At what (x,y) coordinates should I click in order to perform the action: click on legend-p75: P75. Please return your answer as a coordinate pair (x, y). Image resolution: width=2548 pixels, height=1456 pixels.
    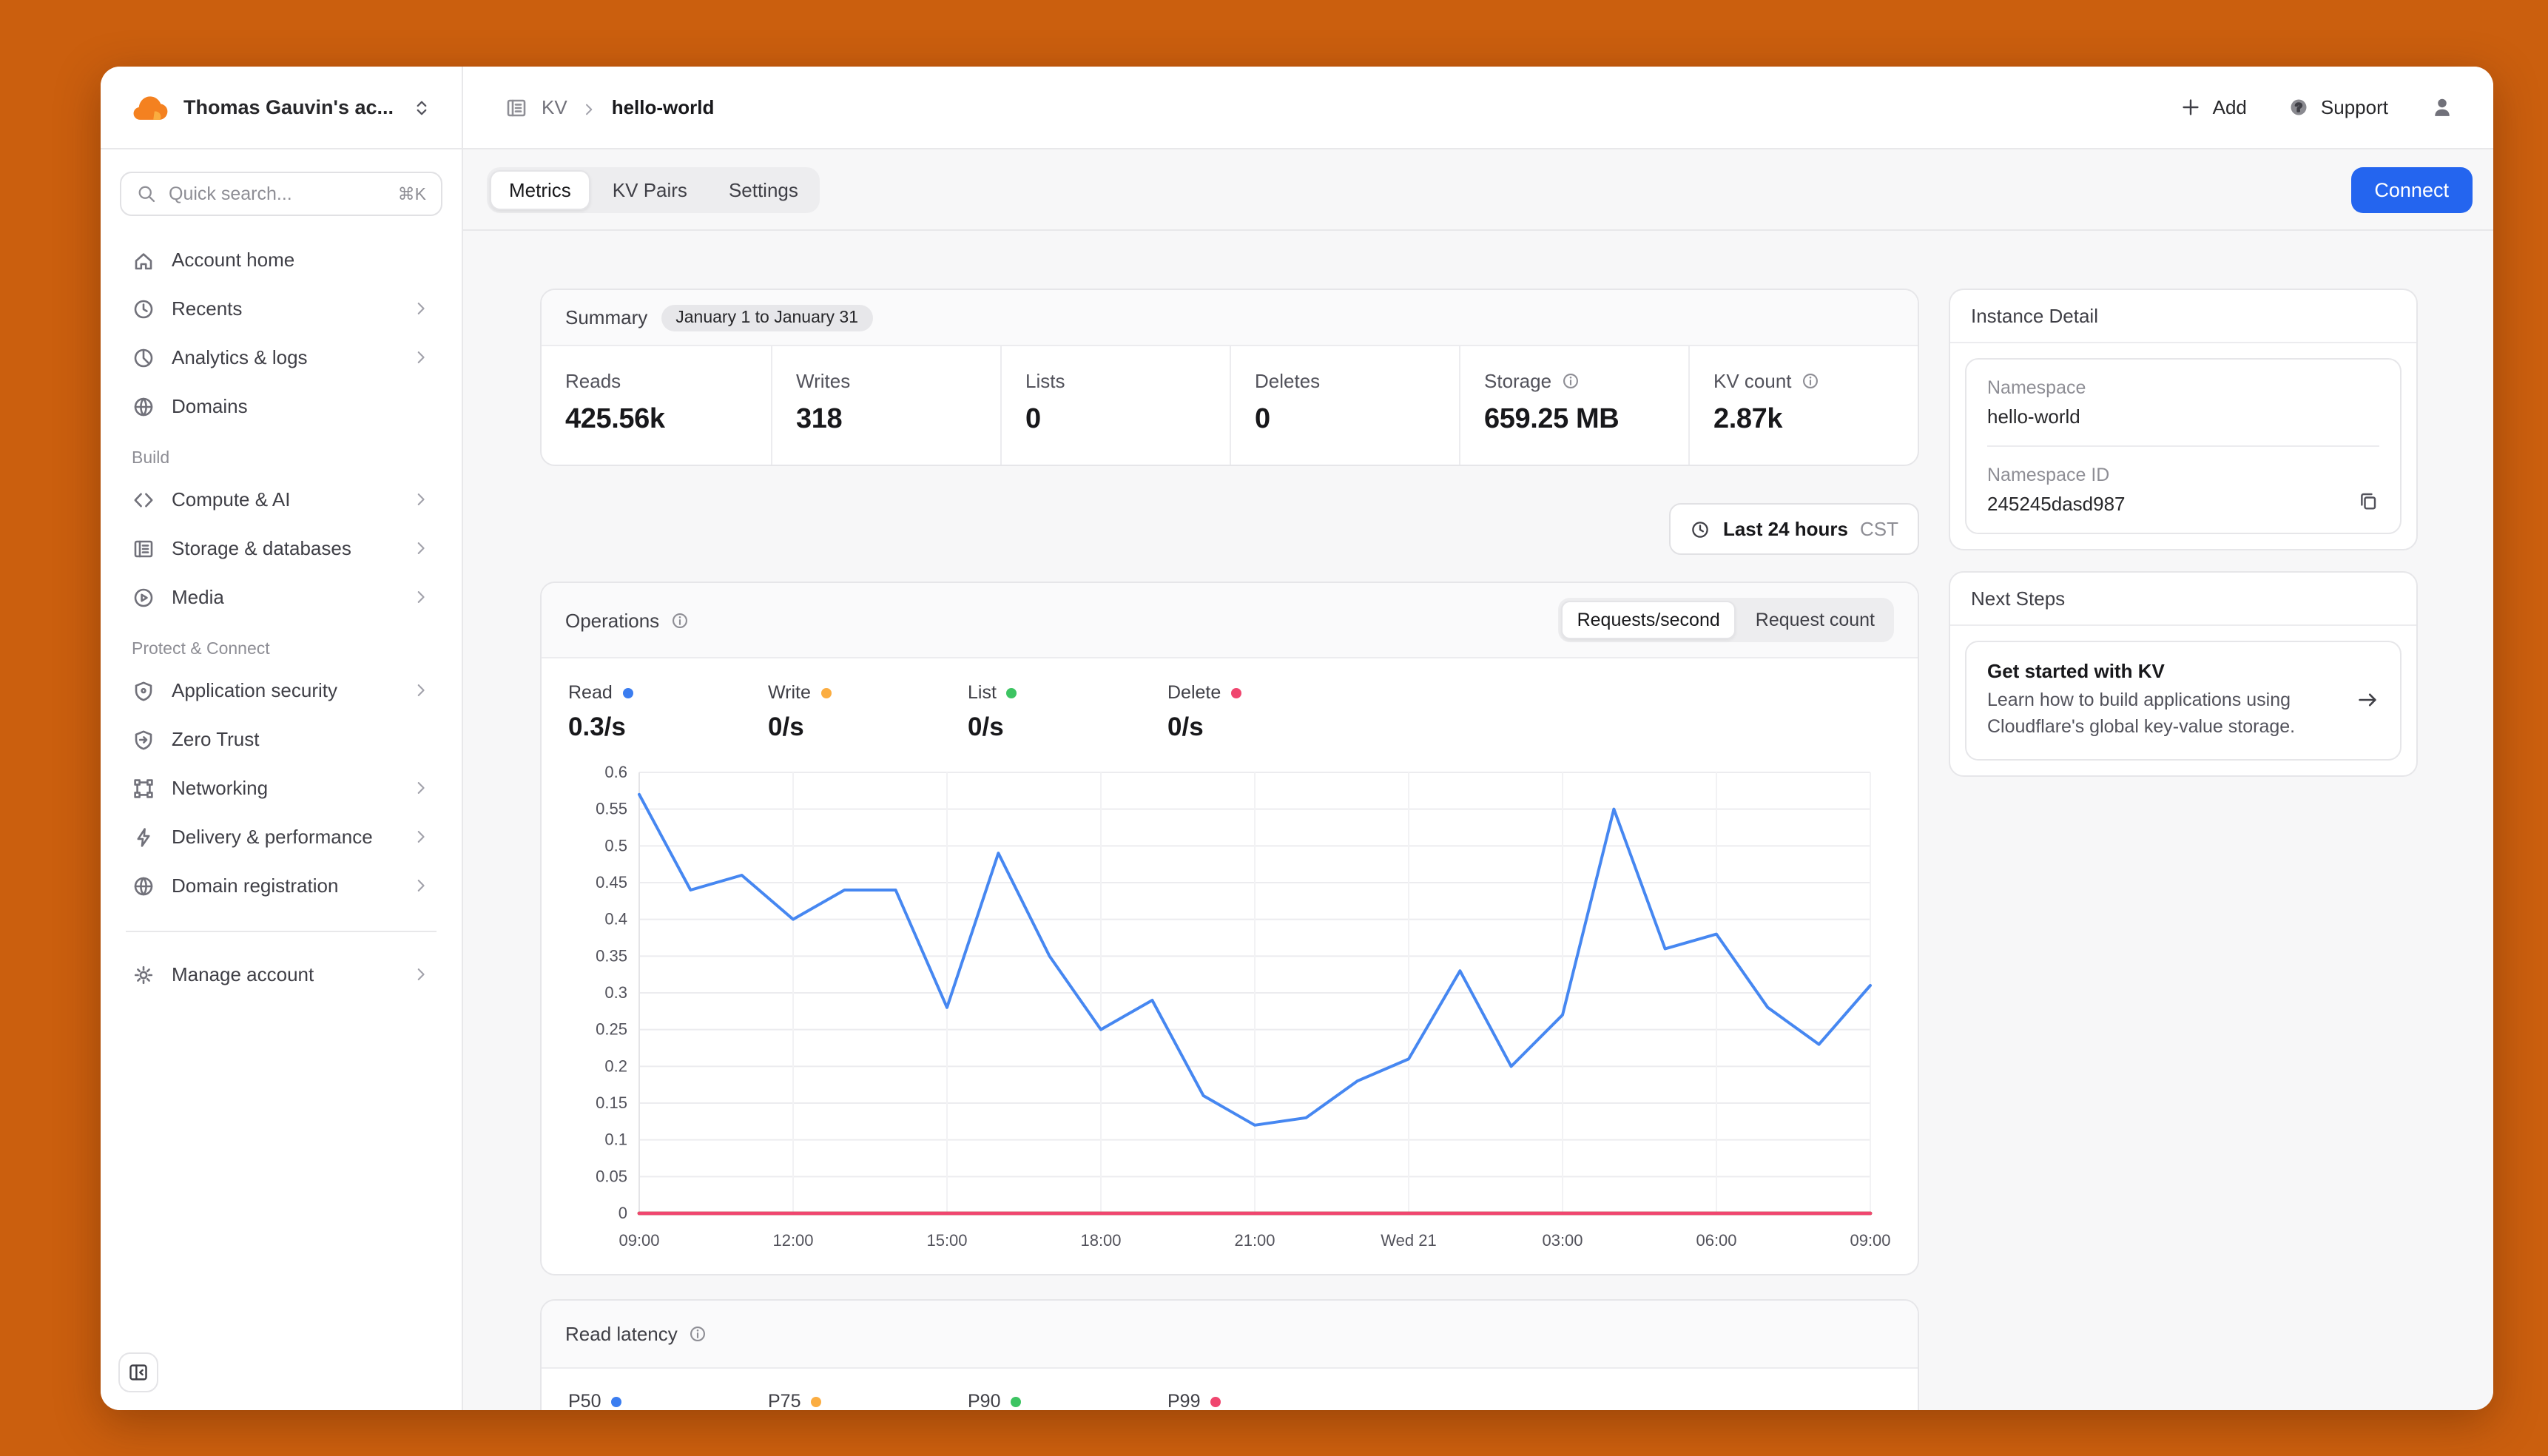
    Looking at the image, I should click on (868, 1400).